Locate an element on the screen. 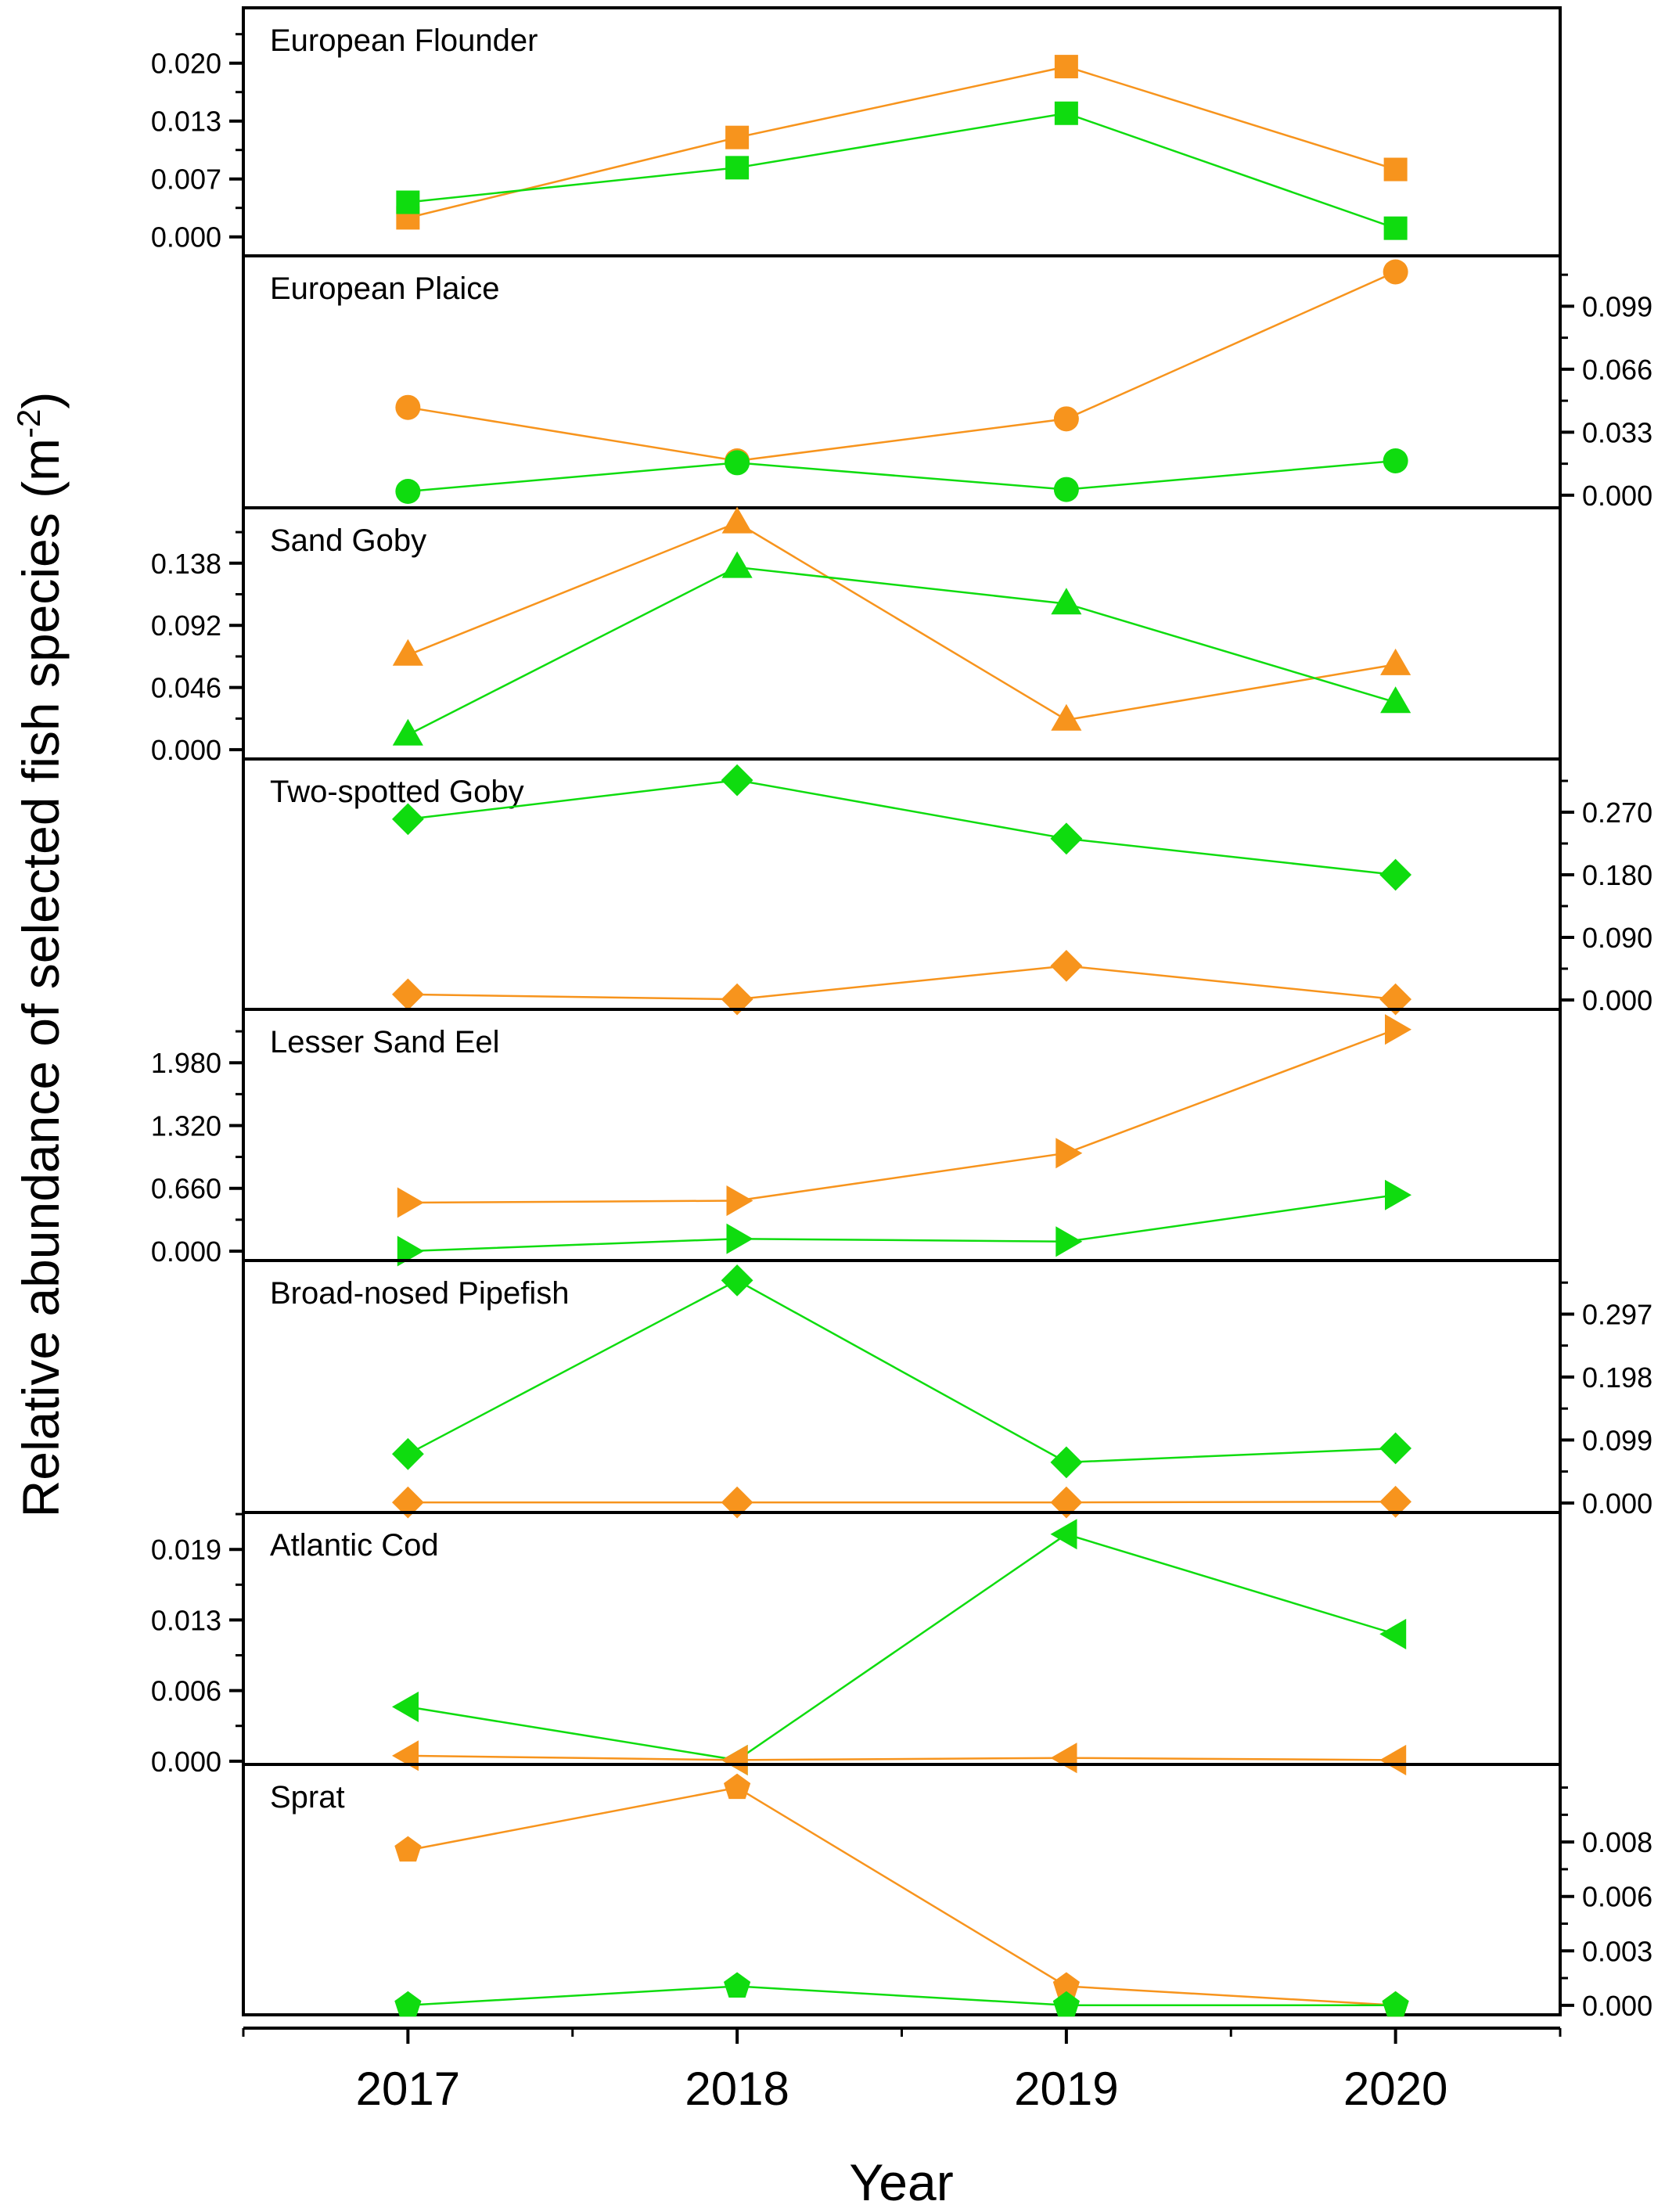  y-tick-label: 0.092 is located at coordinates (186, 626).